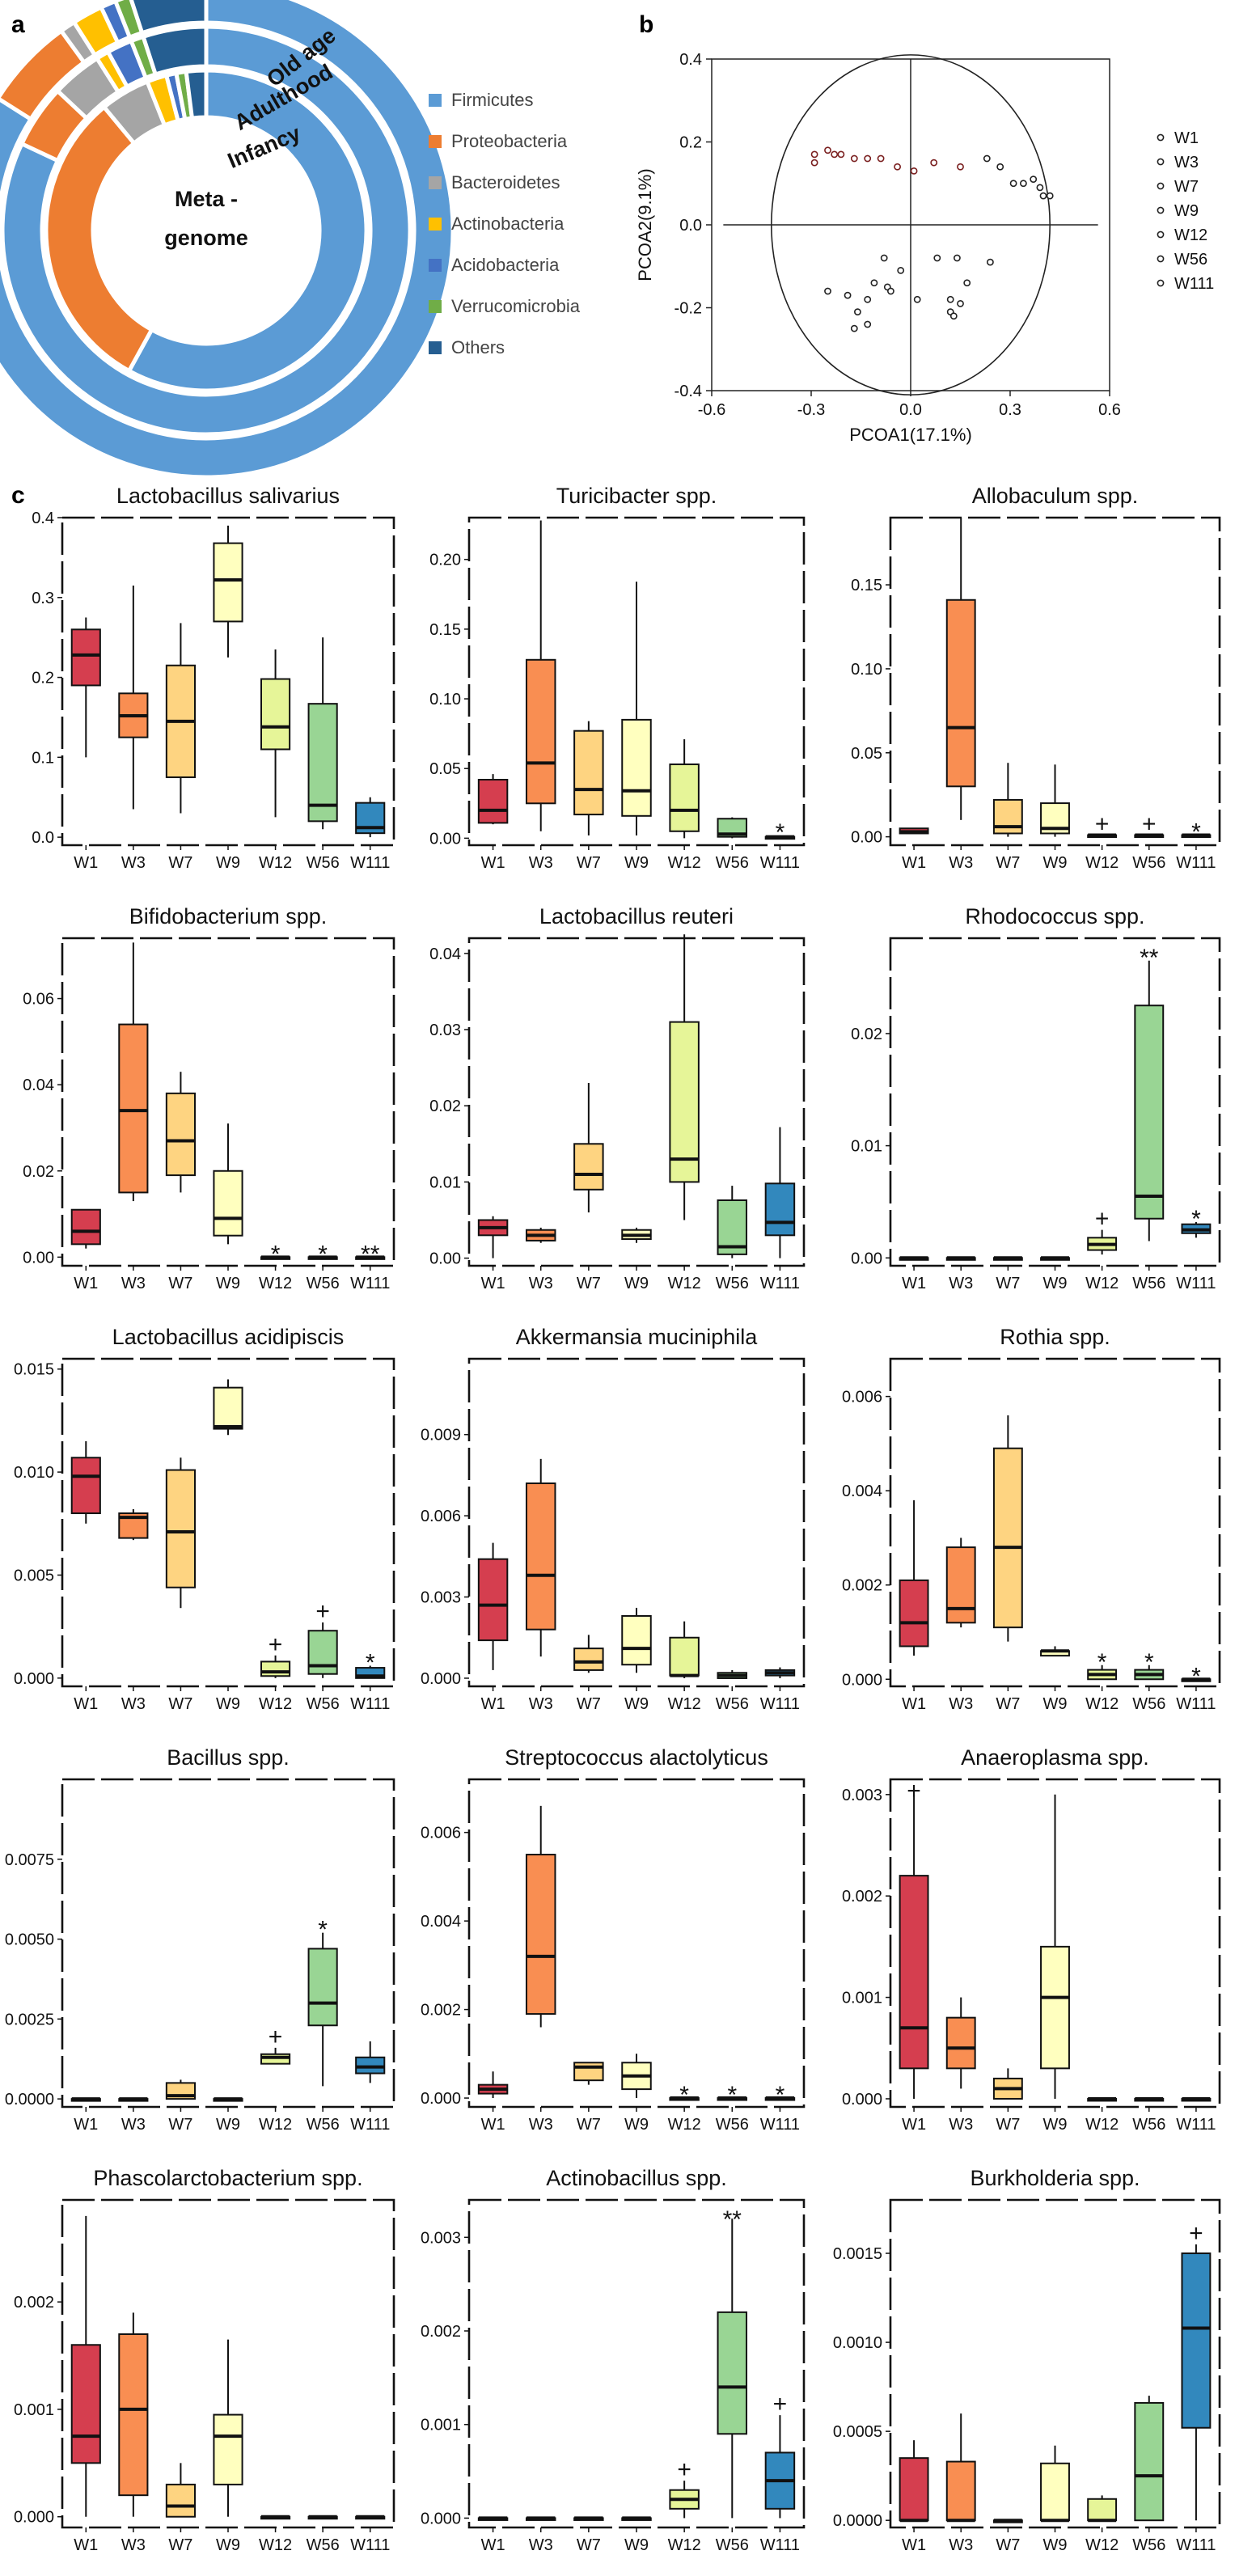  What do you see at coordinates (506, 265) in the screenshot?
I see `legend-label-acidobacteria: Acidobacteria` at bounding box center [506, 265].